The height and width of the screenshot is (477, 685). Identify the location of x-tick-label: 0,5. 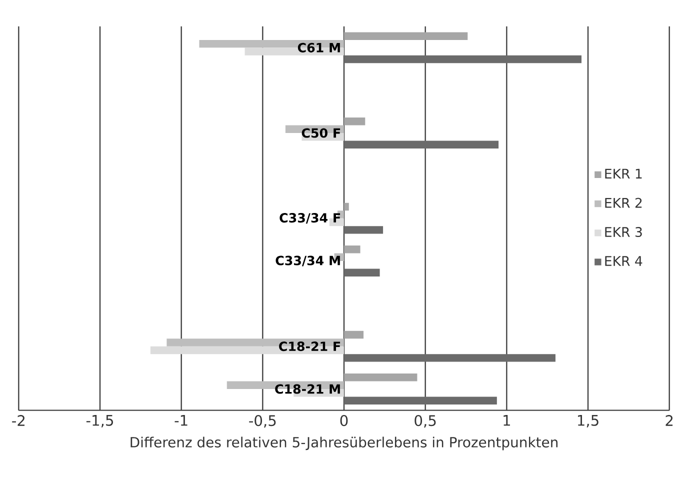
(425, 421).